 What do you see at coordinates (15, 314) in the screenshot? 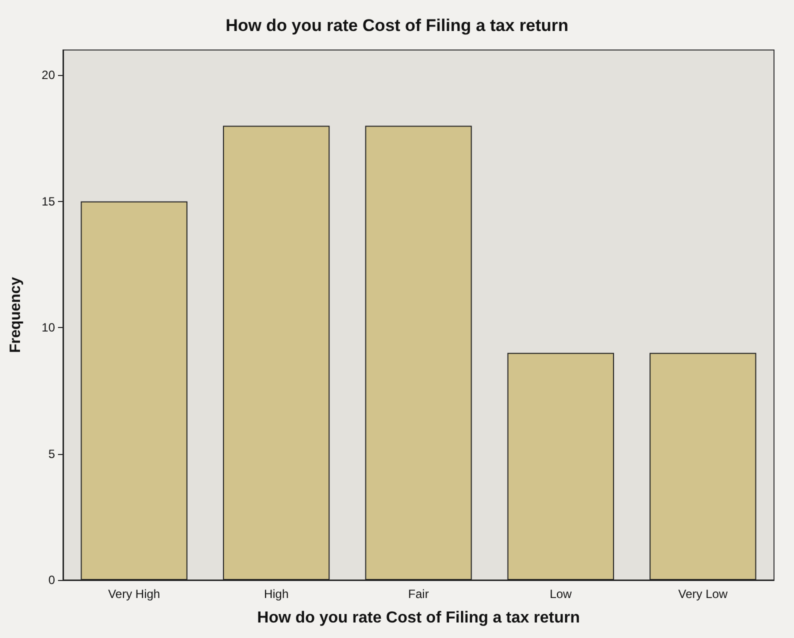
I see `y-axis-title: Frequency` at bounding box center [15, 314].